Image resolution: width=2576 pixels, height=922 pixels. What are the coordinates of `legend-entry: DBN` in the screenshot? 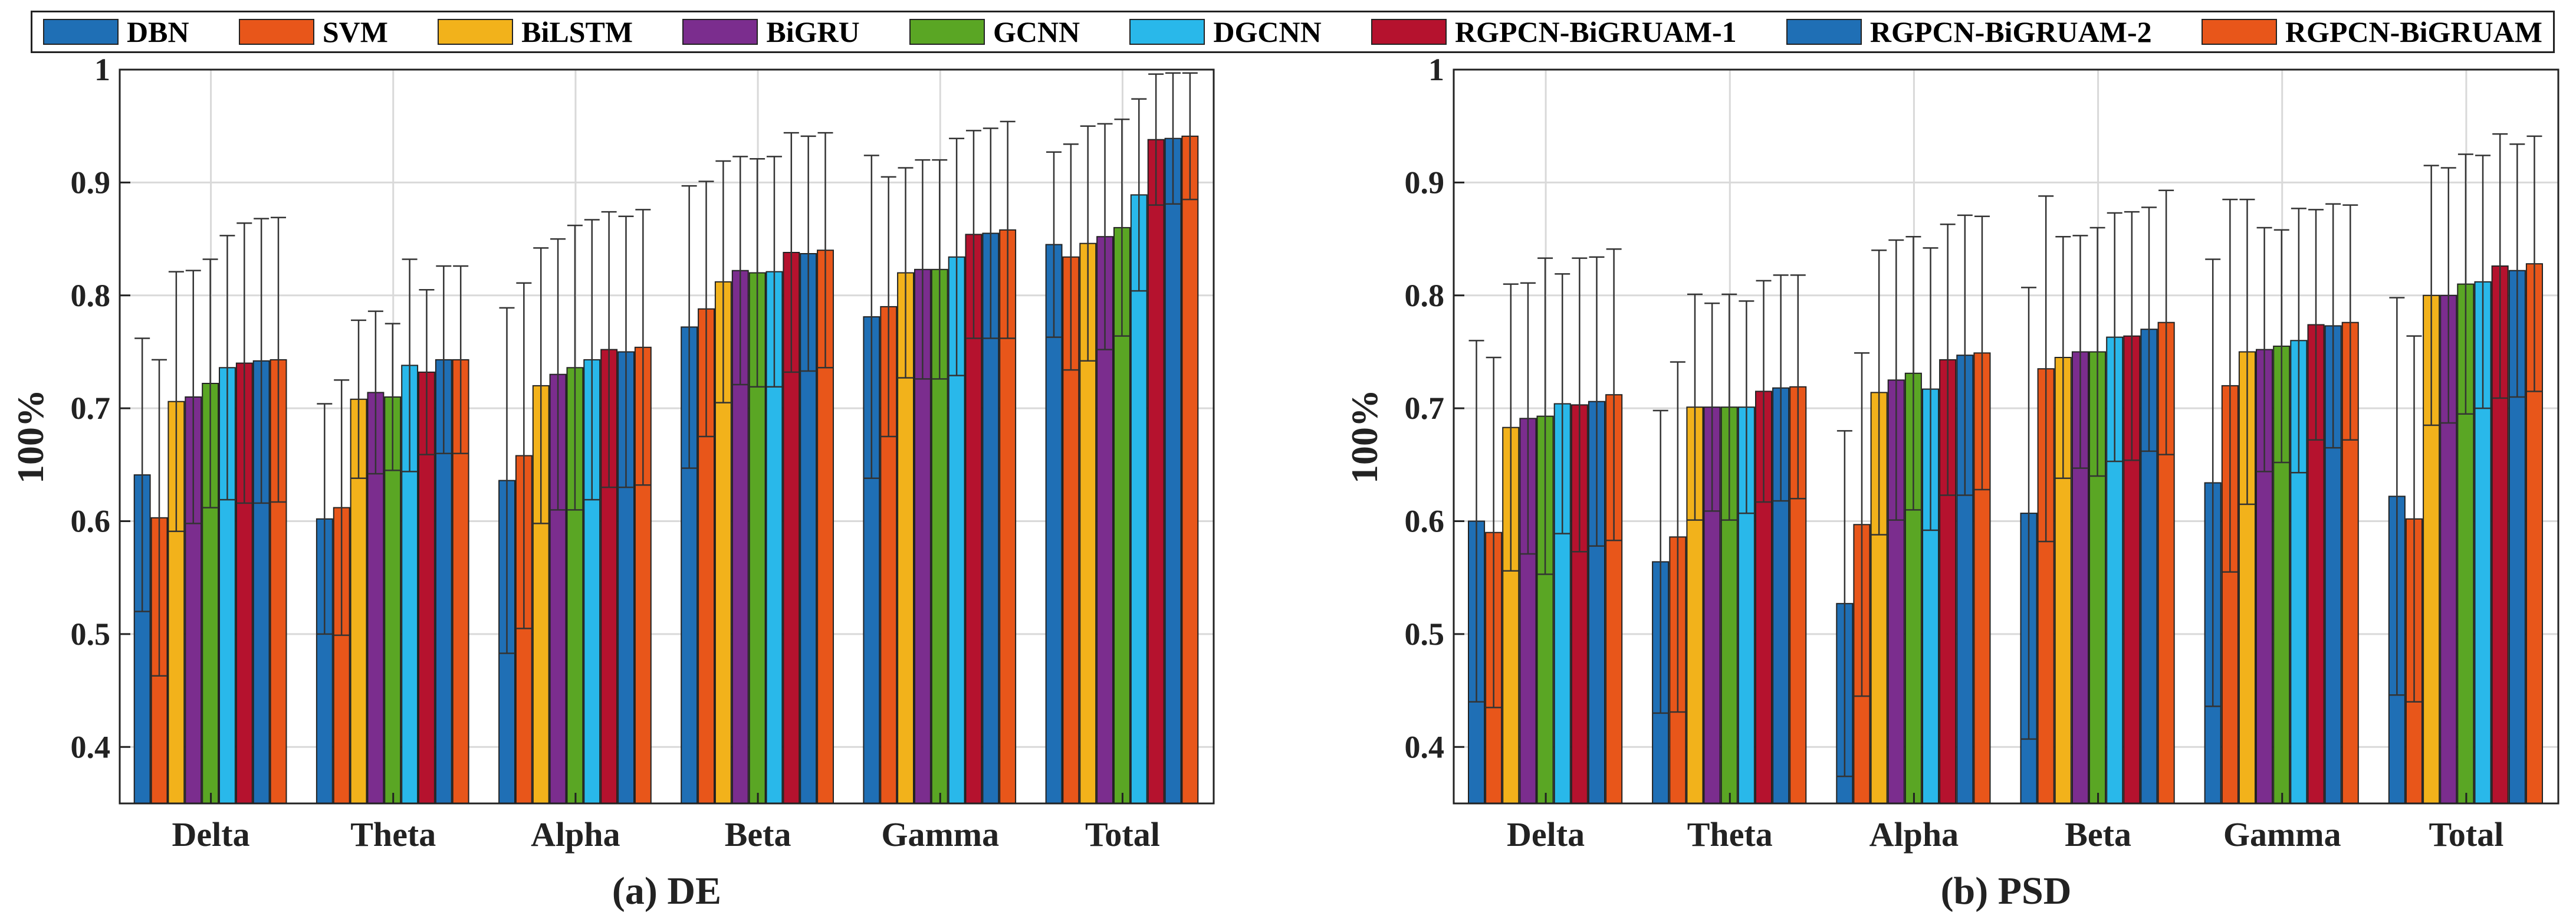 It's located at (116, 32).